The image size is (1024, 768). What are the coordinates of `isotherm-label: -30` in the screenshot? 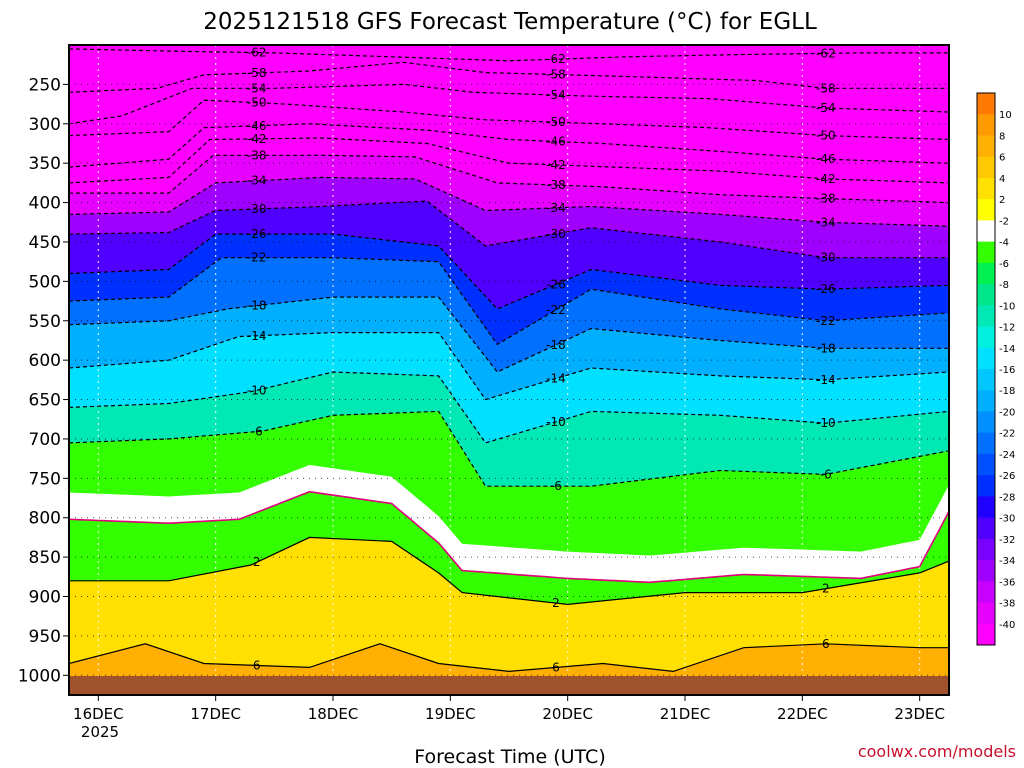 It's located at (826, 258).